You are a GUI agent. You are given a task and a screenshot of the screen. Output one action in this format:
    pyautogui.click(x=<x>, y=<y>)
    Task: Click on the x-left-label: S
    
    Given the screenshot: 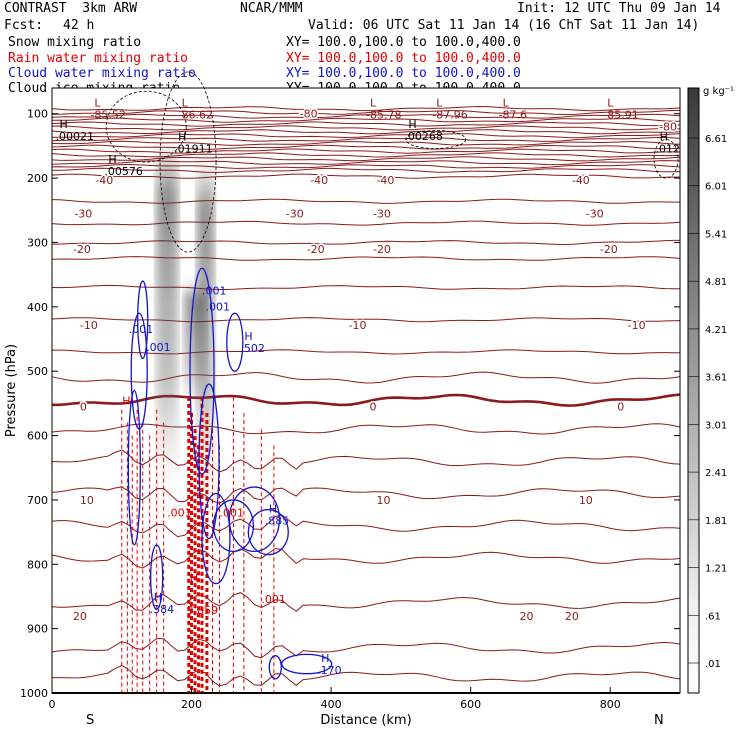 What is the action you would take?
    pyautogui.click(x=90, y=720)
    